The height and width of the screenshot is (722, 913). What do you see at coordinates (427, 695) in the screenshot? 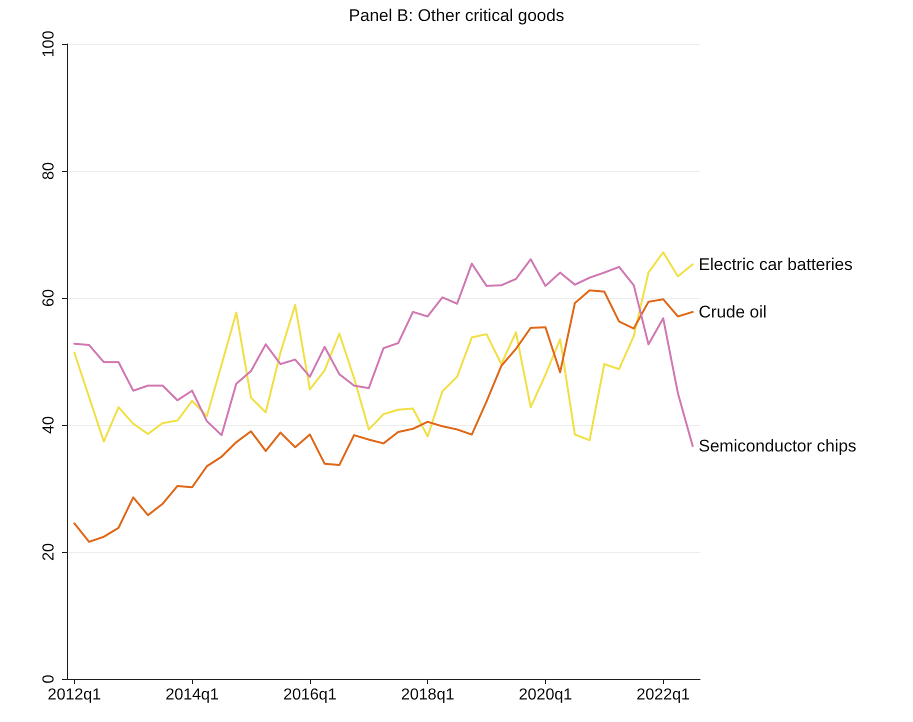
I see `x-tick-label: 2018q1` at bounding box center [427, 695].